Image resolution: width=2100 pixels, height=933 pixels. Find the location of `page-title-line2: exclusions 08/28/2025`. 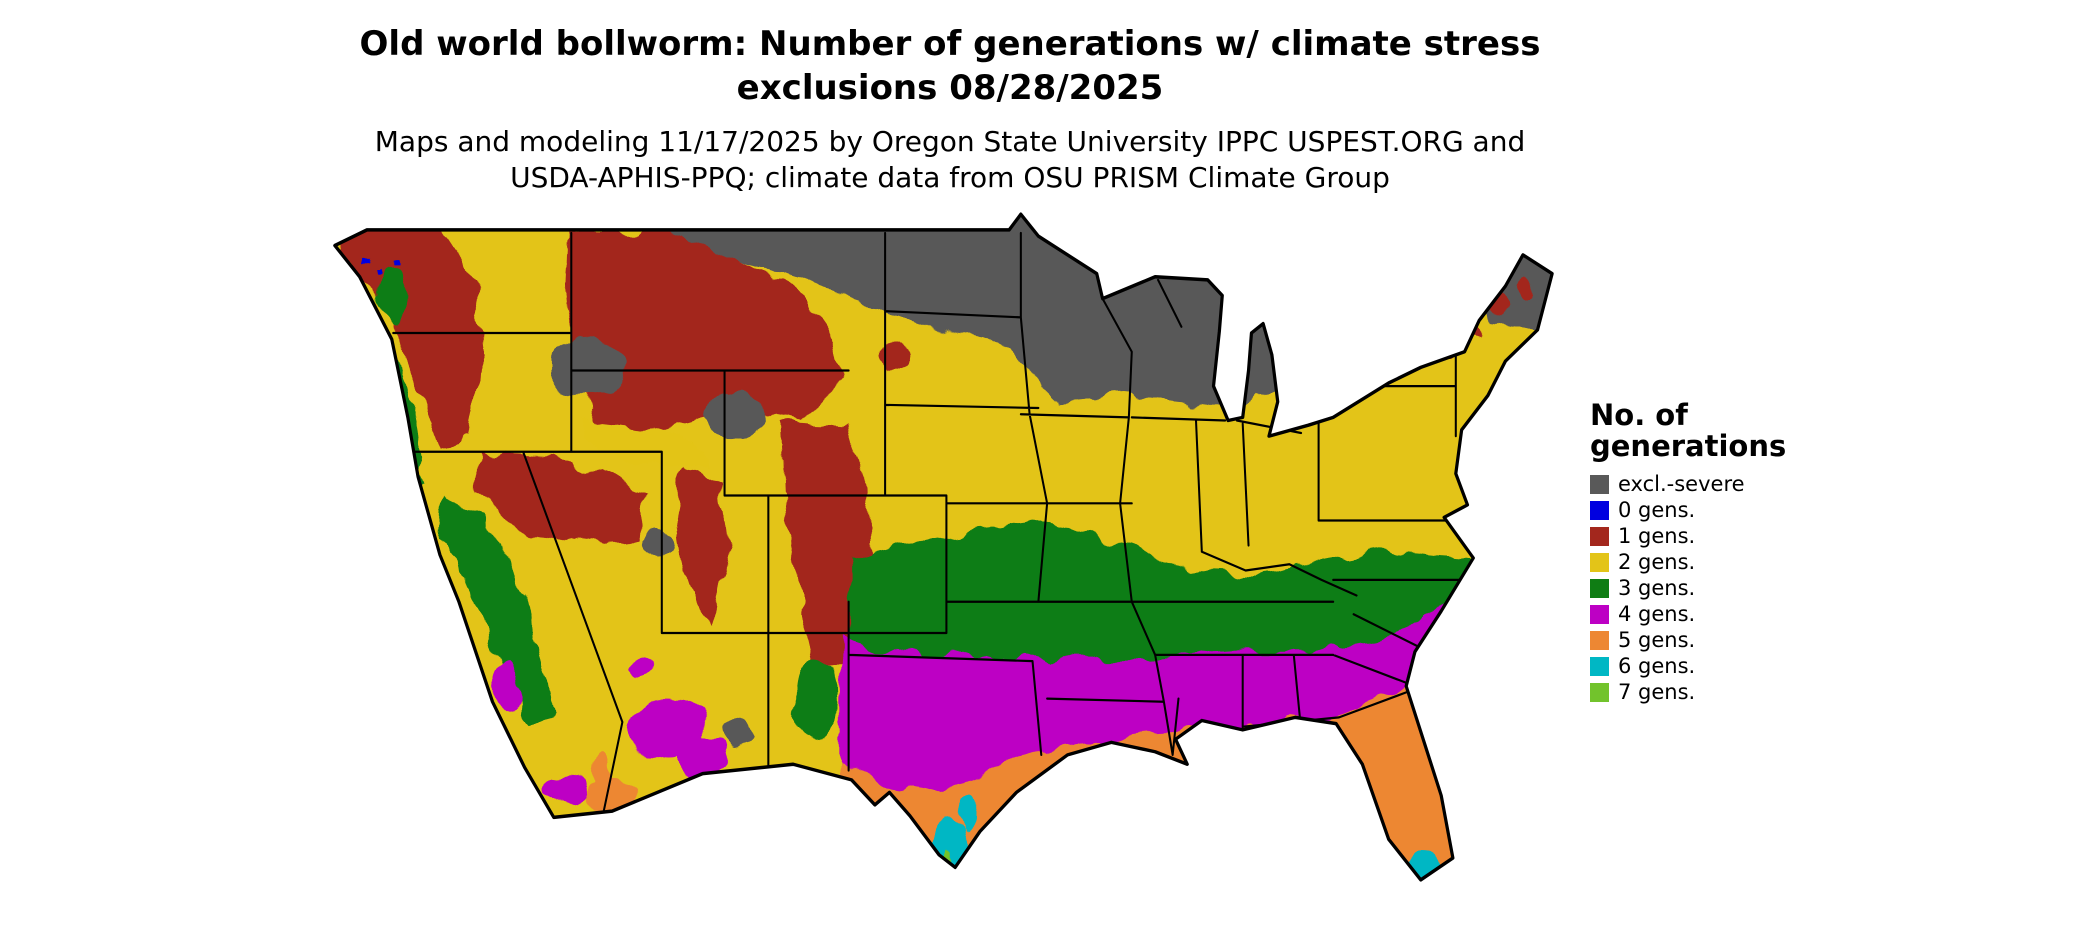

page-title-line2: exclusions 08/28/2025 is located at coordinates (950, 88).